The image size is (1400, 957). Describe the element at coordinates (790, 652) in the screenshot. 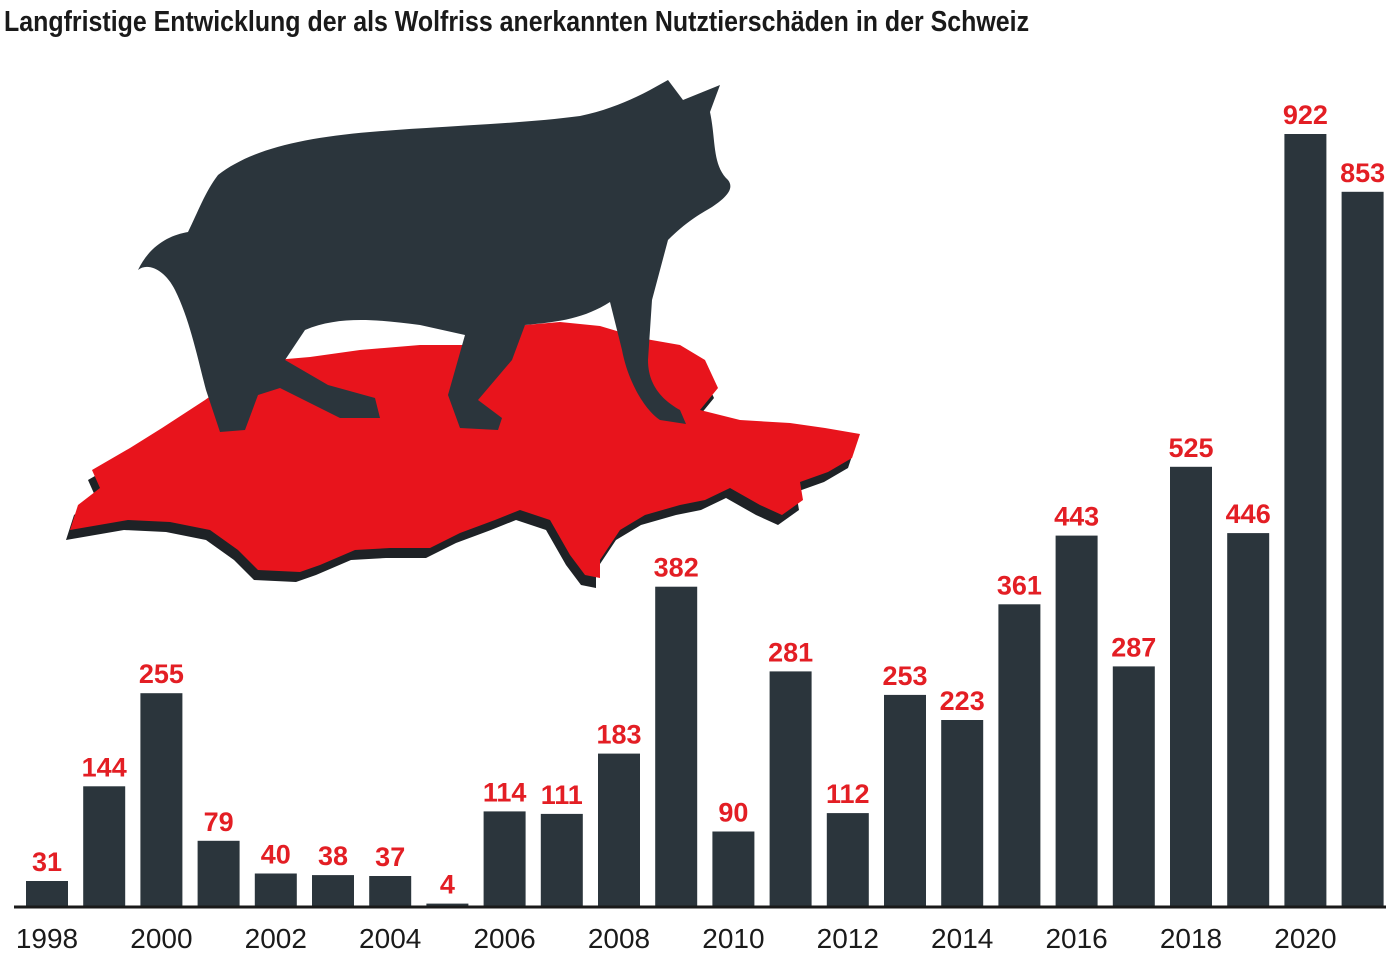

I see `data-label-2011: 281` at that location.